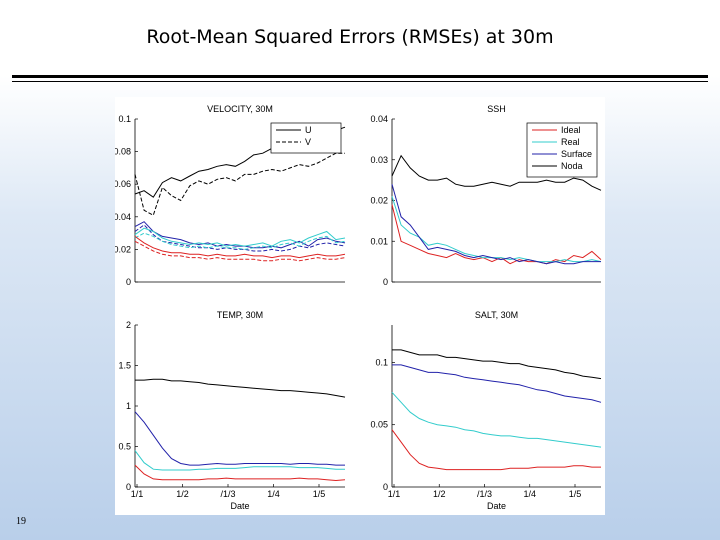  What do you see at coordinates (496, 109) in the screenshot?
I see `panel-title: SSH` at bounding box center [496, 109].